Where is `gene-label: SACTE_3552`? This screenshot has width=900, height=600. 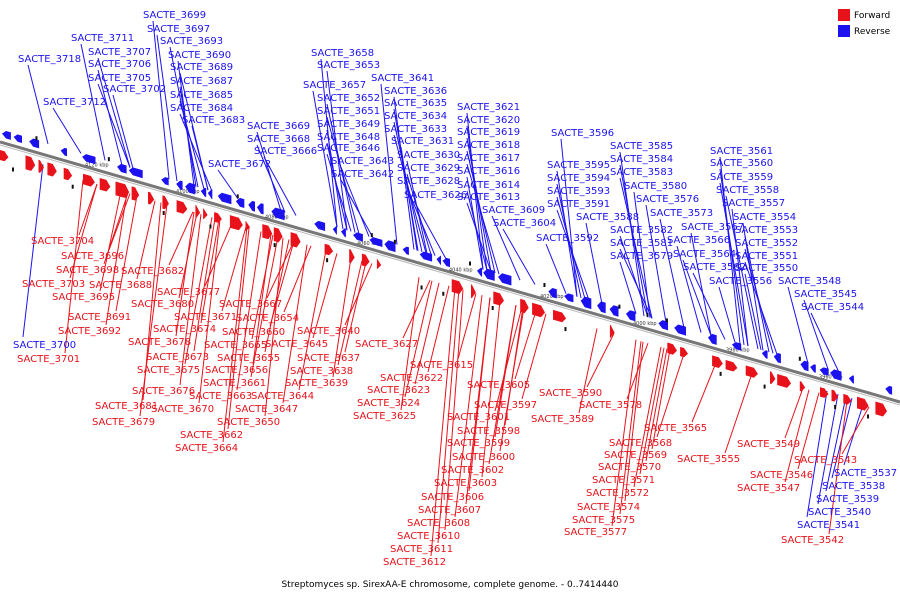
gene-label: SACTE_3552 is located at coordinates (766, 243).